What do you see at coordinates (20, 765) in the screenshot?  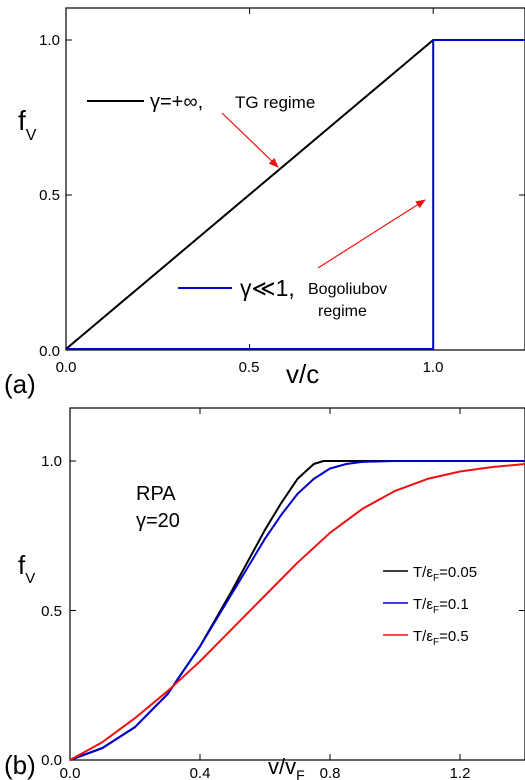 I see `panel-b-tag: (b)` at bounding box center [20, 765].